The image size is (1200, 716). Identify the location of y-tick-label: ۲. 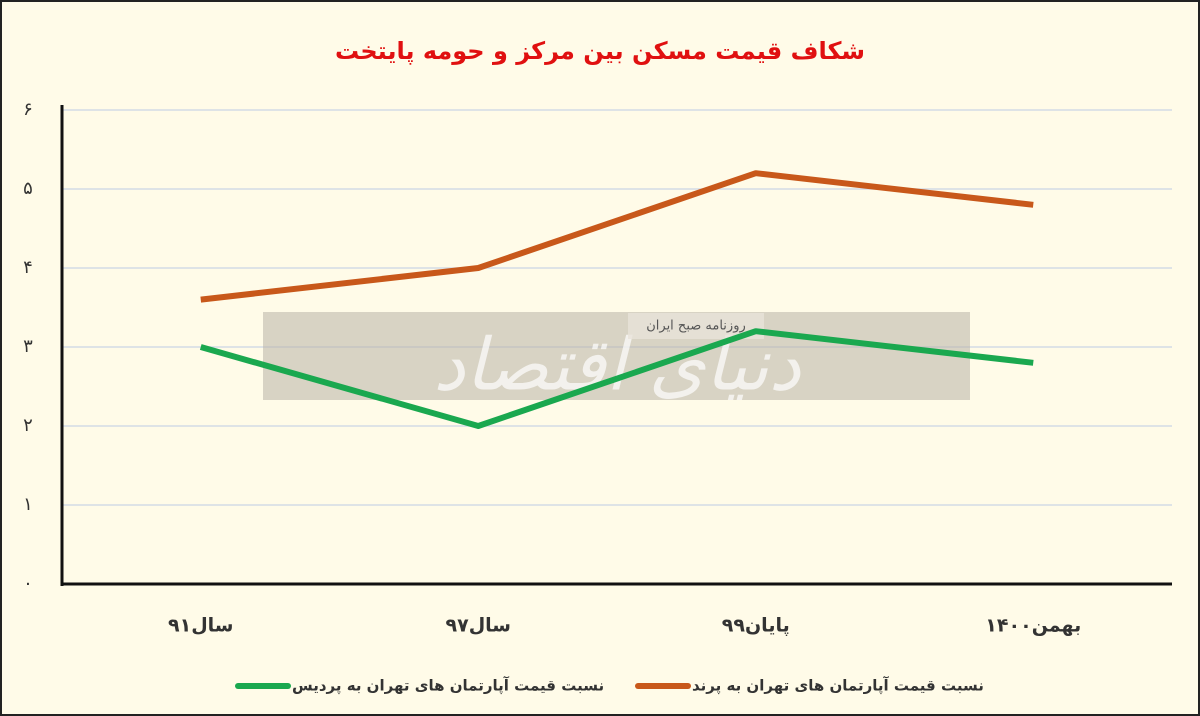
(28, 425).